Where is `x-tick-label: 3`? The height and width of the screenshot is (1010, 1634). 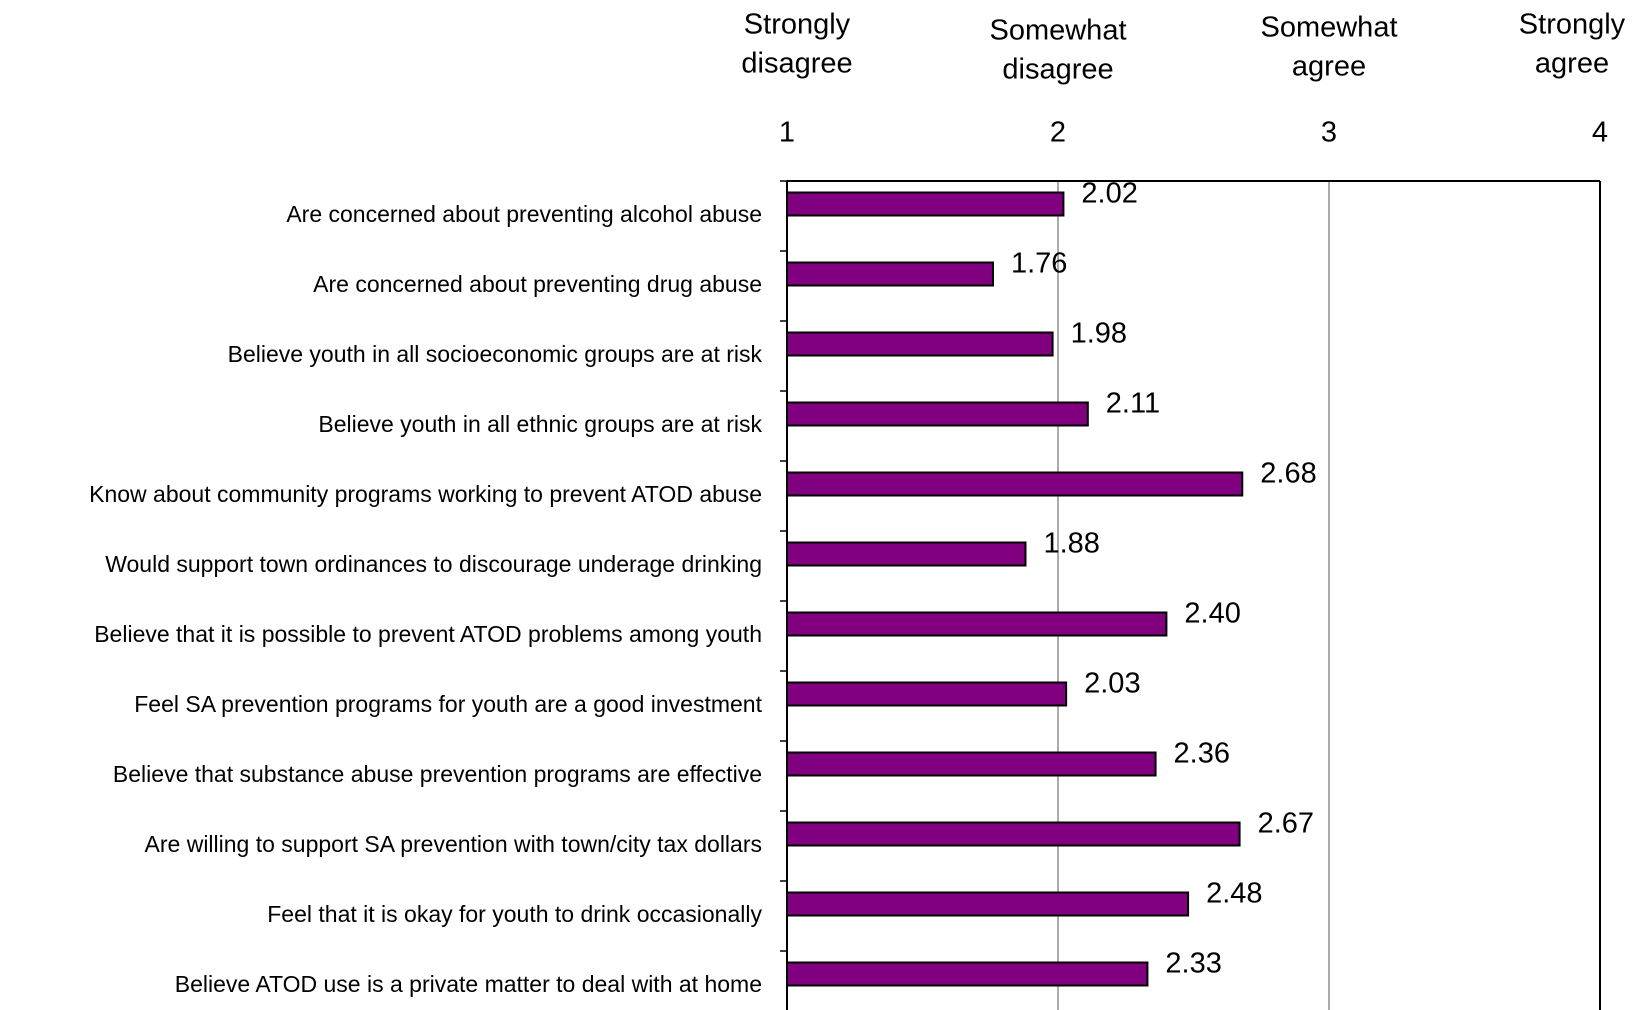
x-tick-label: 3 is located at coordinates (1329, 133).